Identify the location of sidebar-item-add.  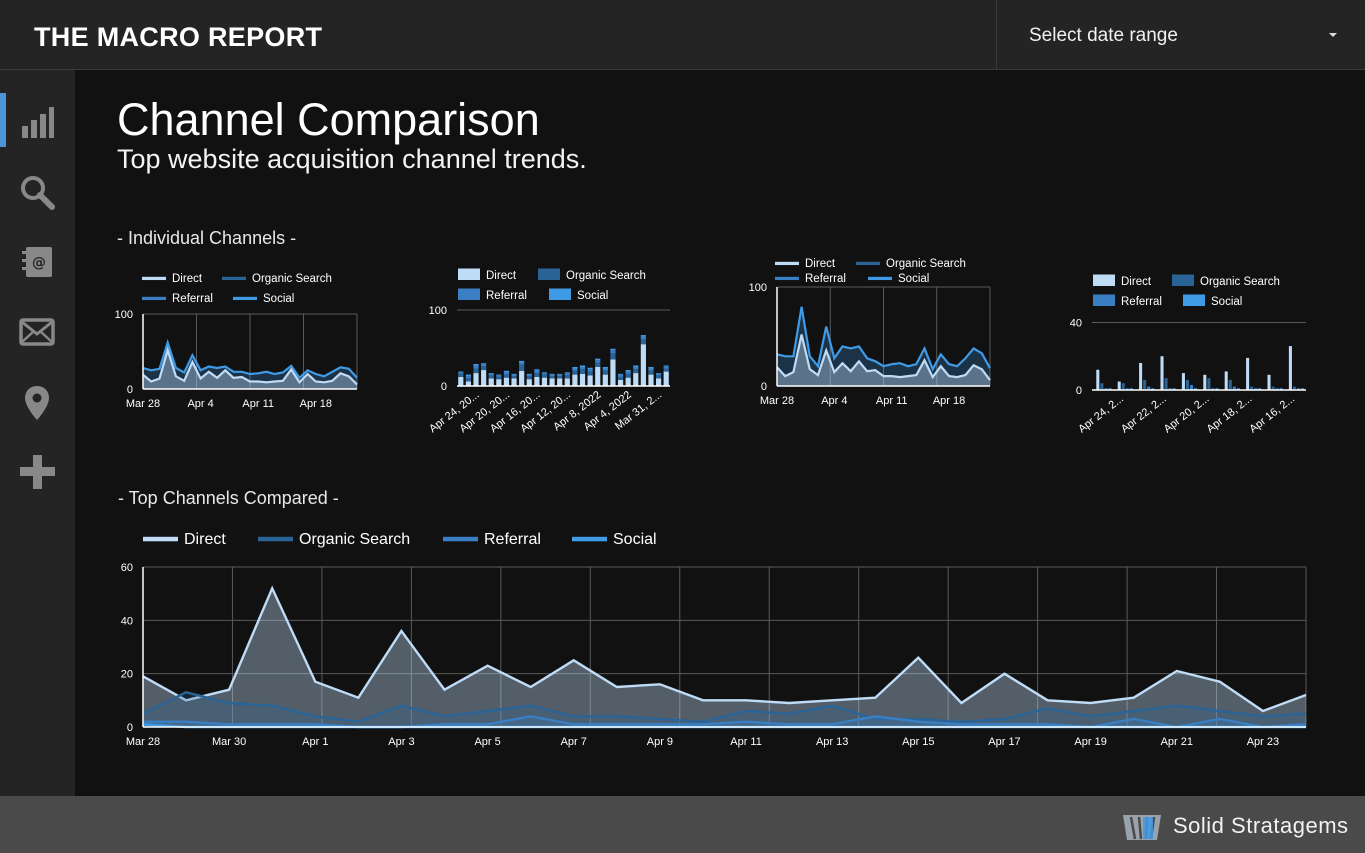
(37, 471).